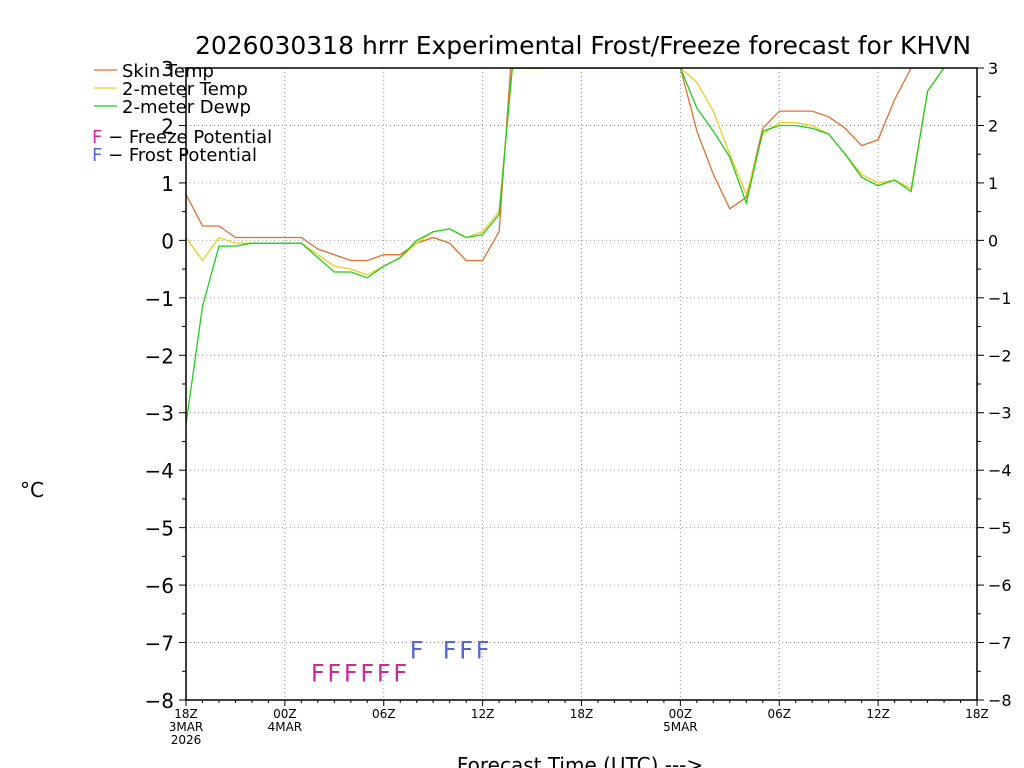 Image resolution: width=1024 pixels, height=768 pixels. I want to click on y-tick-label-right: −8, so click(1000, 700).